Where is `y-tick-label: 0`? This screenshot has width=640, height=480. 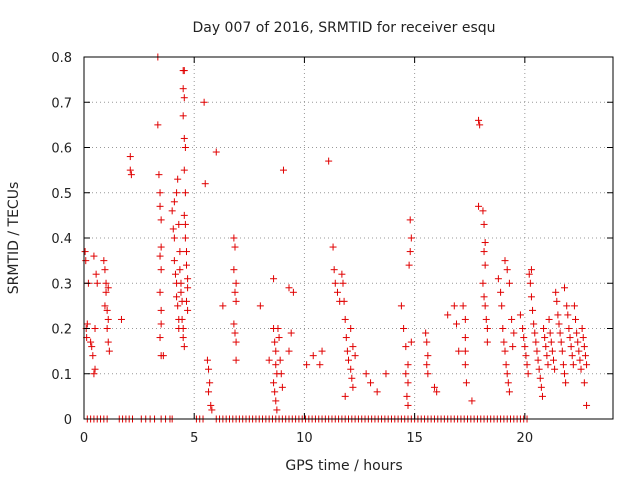
y-tick-label: 0 is located at coordinates (68, 420).